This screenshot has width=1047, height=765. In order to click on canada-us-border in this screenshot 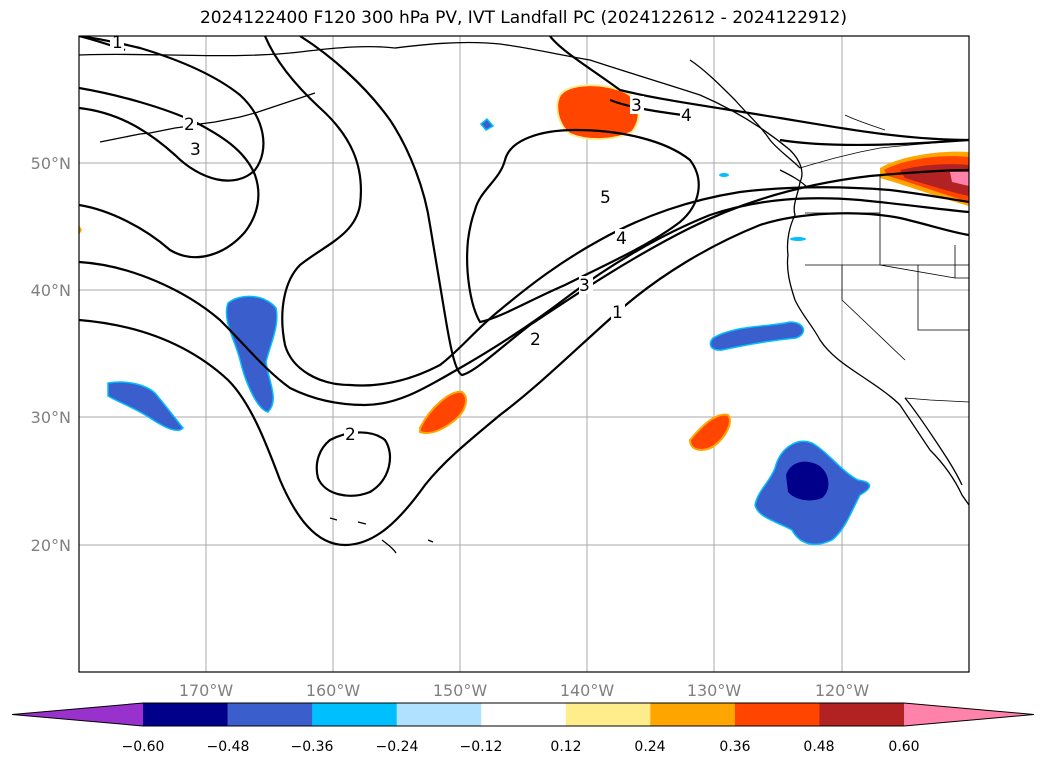, I will do `click(884, 154)`.